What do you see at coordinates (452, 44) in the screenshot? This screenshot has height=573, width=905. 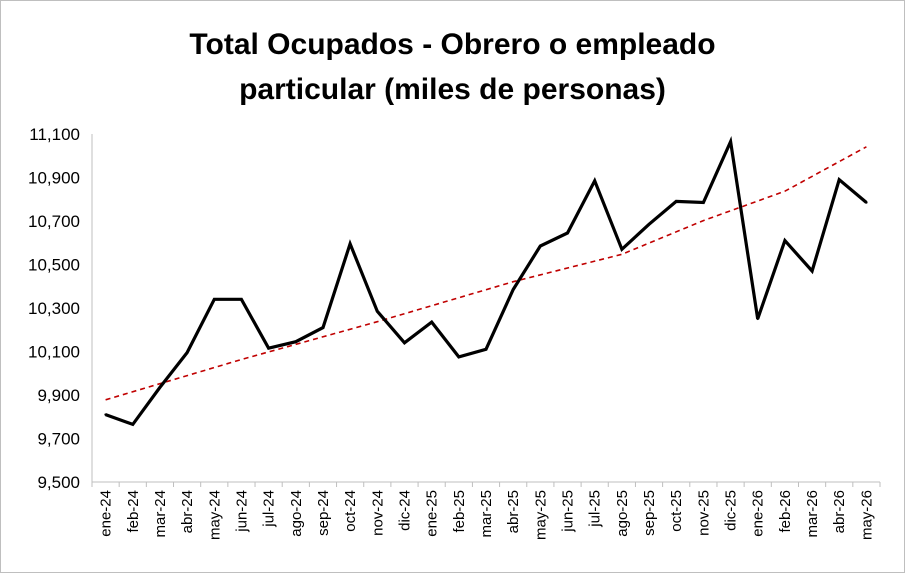 I see `chart-title-line-1: Total Ocupados - Obrero o empleado` at bounding box center [452, 44].